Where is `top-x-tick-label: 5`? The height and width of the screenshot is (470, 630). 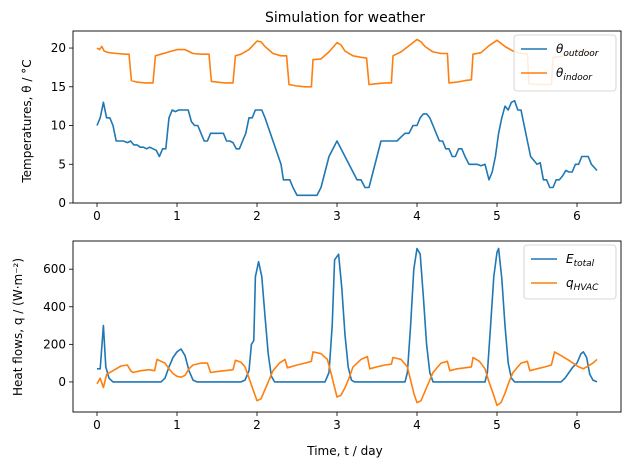 top-x-tick-label: 5 is located at coordinates (497, 216).